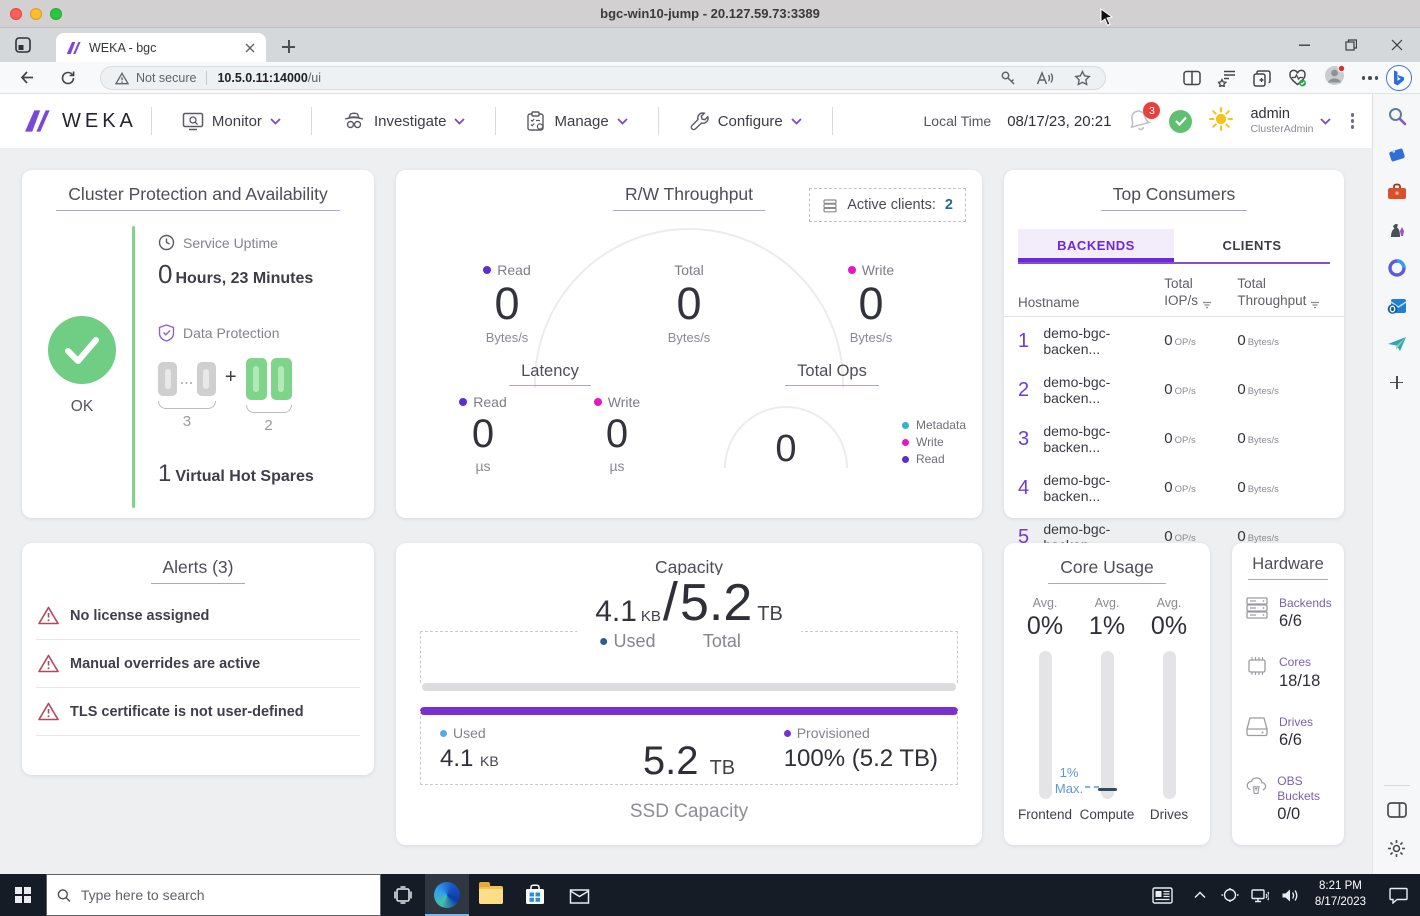 The width and height of the screenshot is (1420, 916). I want to click on chevron-down-icon, so click(622, 121).